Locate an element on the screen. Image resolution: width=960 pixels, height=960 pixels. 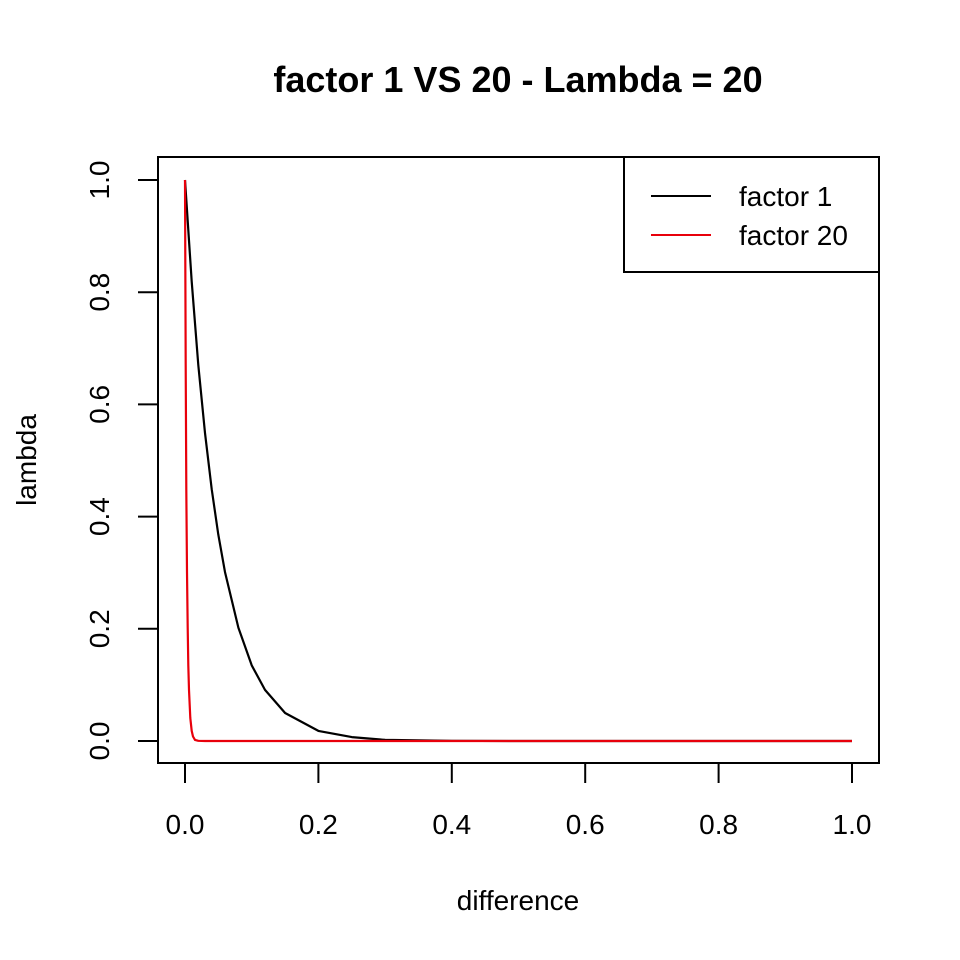
y-tick-label: 0.4 is located at coordinates (99, 516).